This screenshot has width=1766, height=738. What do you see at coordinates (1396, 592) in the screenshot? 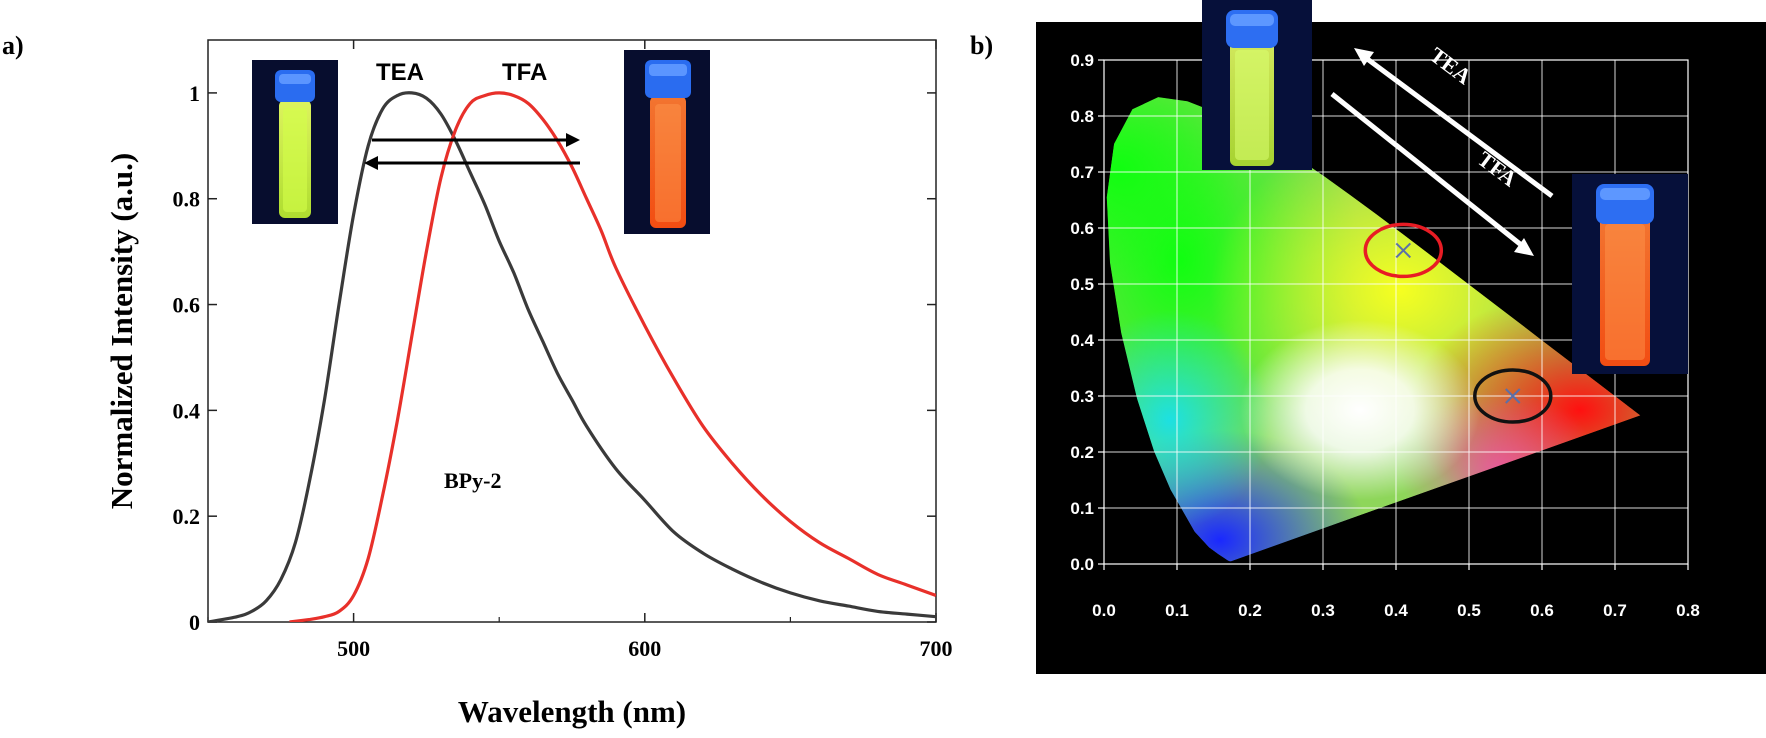
I see `chart-b-x-ticks: 0.0 0.1 0.2 0.3 0.4 0.5 0.6 0.7 0.8` at bounding box center [1396, 592].